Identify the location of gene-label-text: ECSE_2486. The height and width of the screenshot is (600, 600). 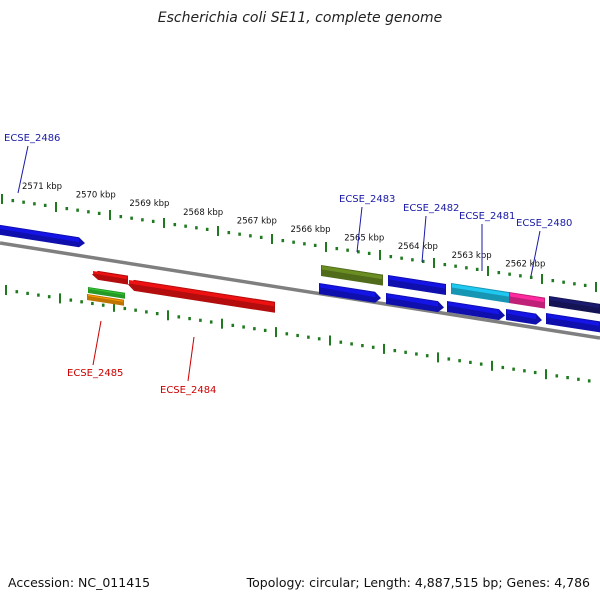
(32, 138).